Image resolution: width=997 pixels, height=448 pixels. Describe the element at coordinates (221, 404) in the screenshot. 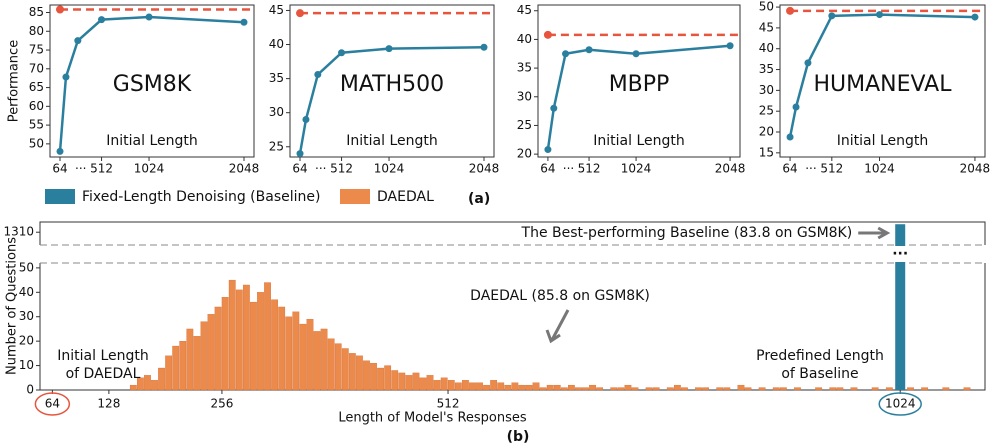

I see `x-tick-label: 256` at that location.